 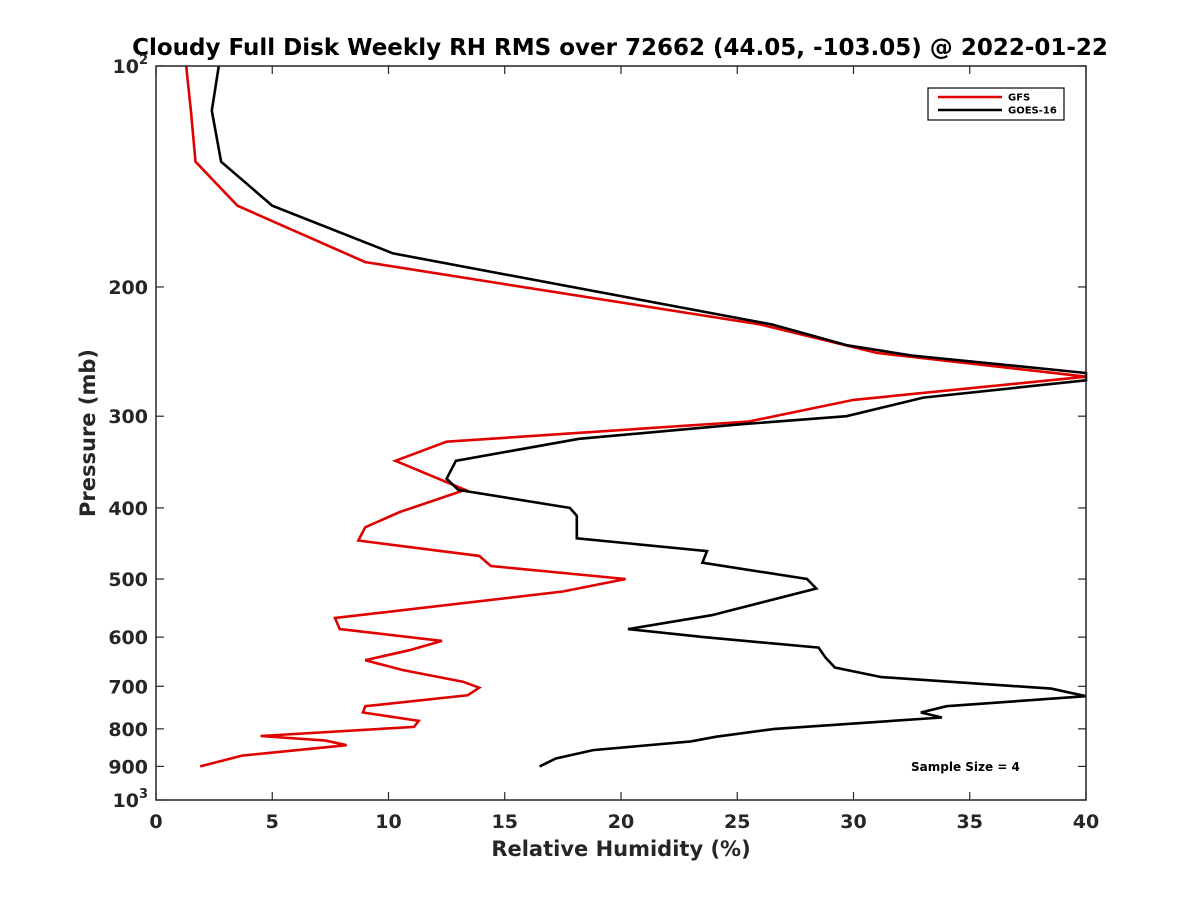 What do you see at coordinates (128, 638) in the screenshot?
I see `y-tick-label: 600` at bounding box center [128, 638].